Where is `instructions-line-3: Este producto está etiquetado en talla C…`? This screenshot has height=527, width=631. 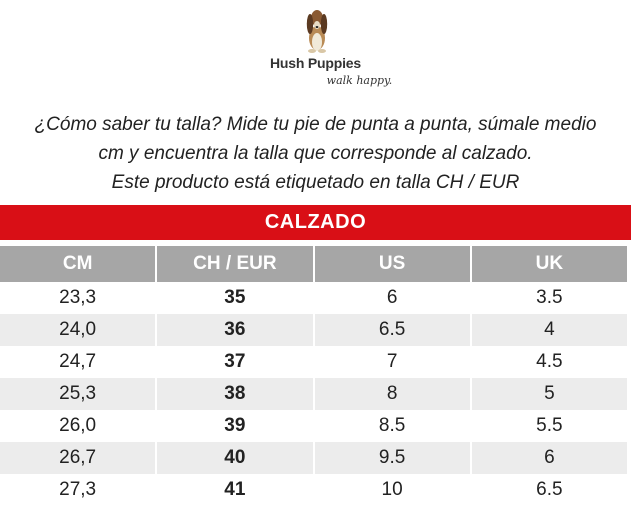
instructions-line-3: Este producto está etiquetado en talla C… is located at coordinates (315, 182).